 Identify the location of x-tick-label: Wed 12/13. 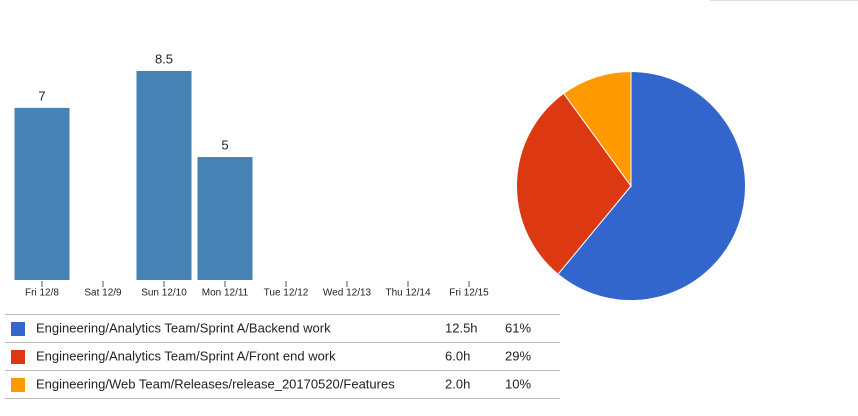
(347, 293).